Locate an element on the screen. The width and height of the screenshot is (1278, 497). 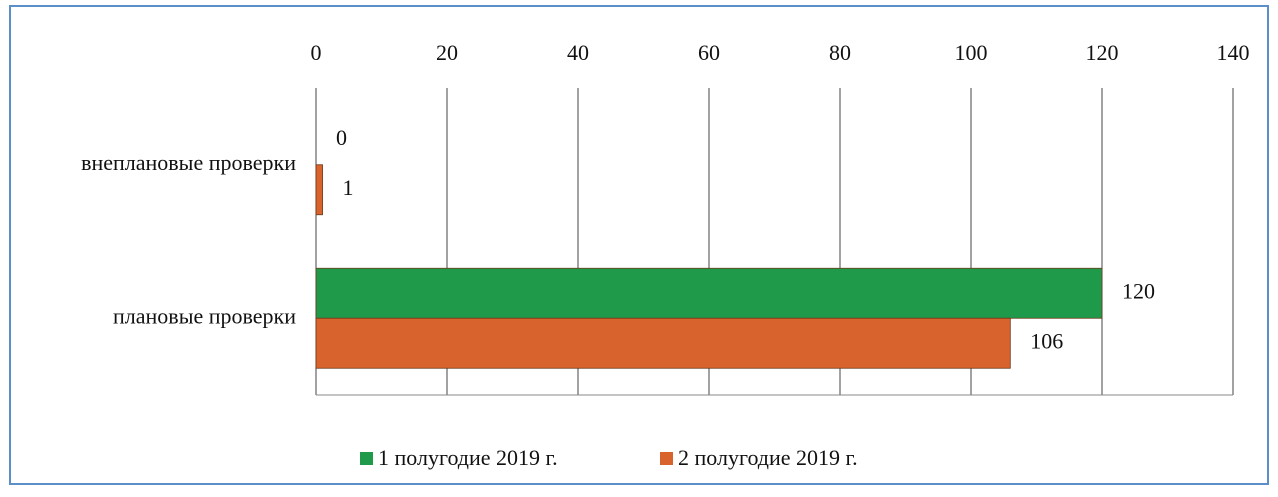
x-tick-label: 140 is located at coordinates (1233, 52).